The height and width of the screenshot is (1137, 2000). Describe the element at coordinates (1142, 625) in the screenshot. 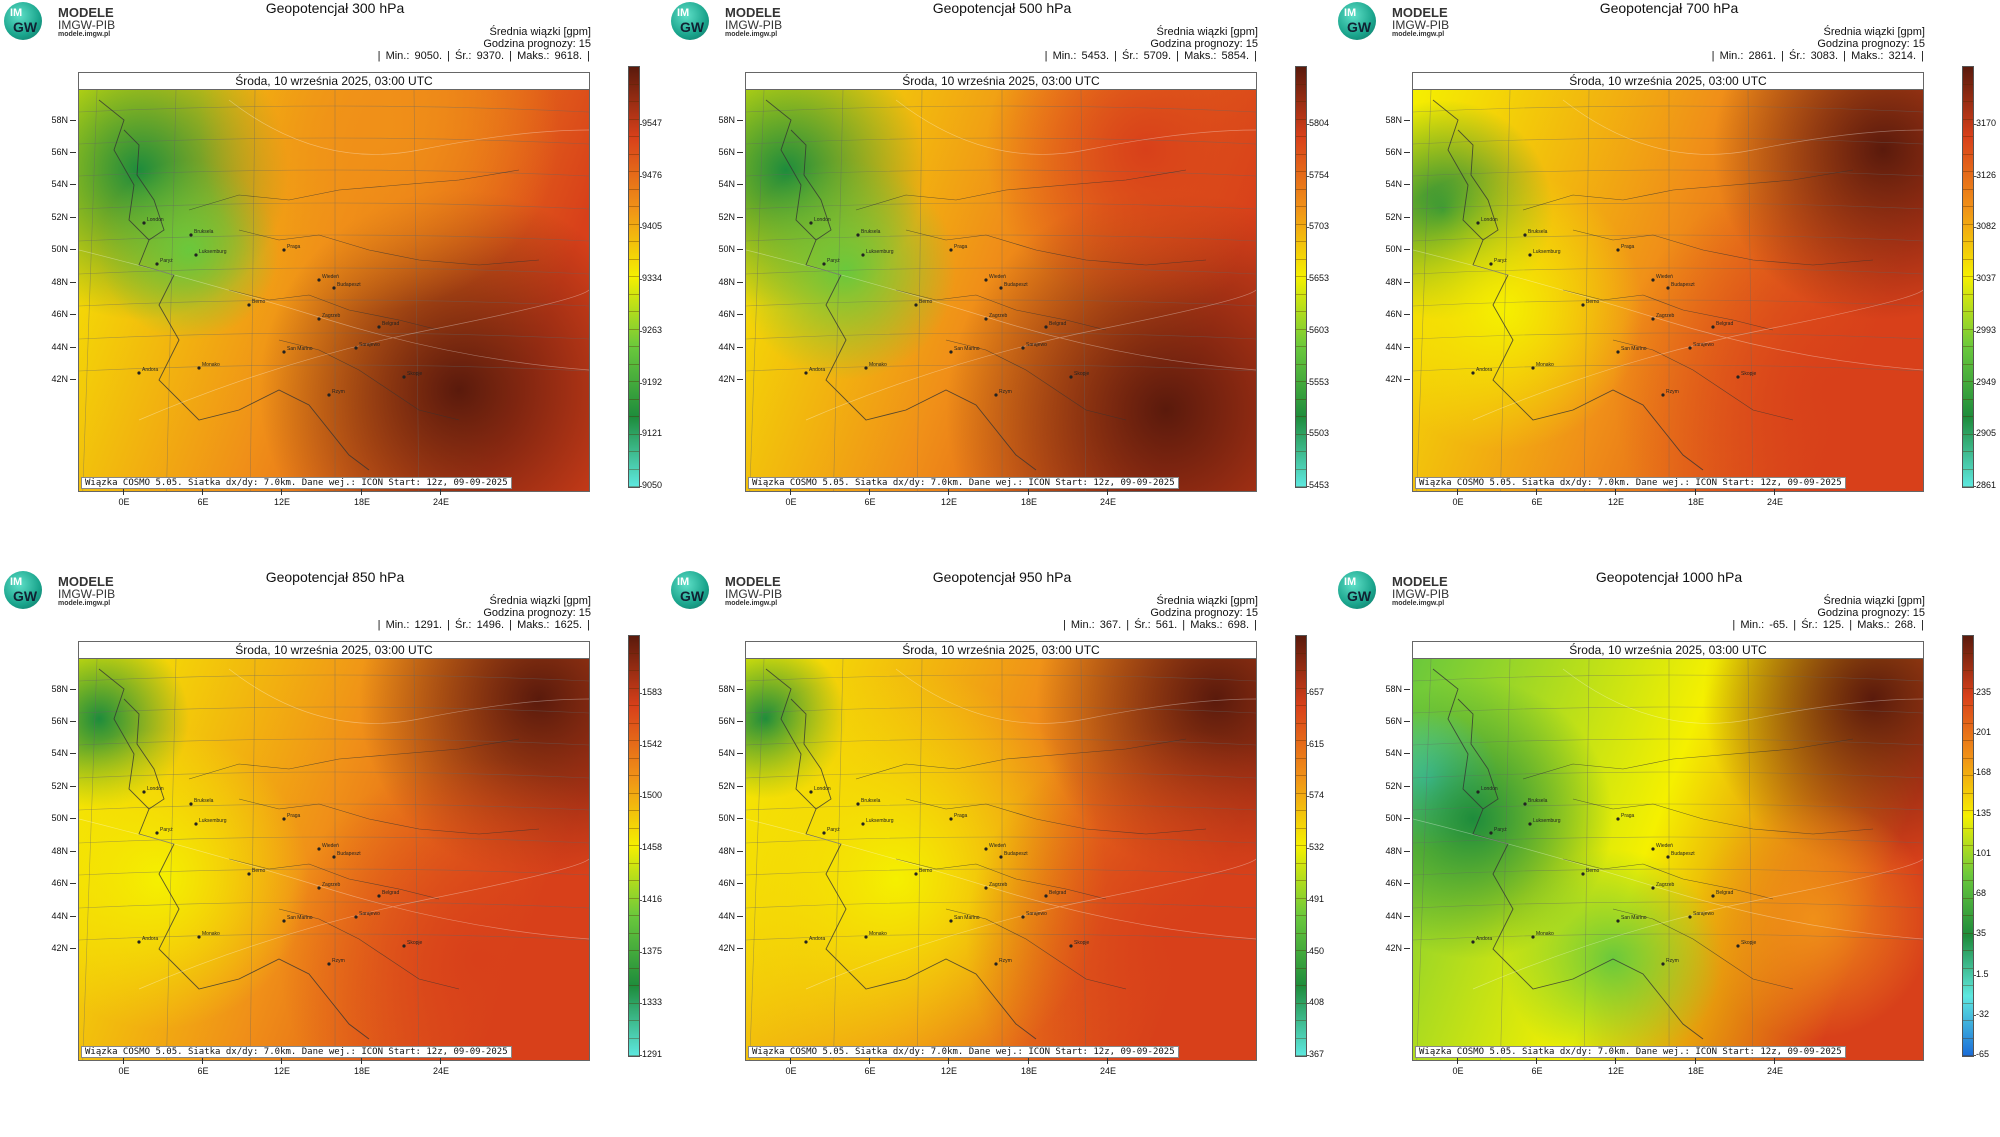

I see `mean-label: Śr.:` at that location.